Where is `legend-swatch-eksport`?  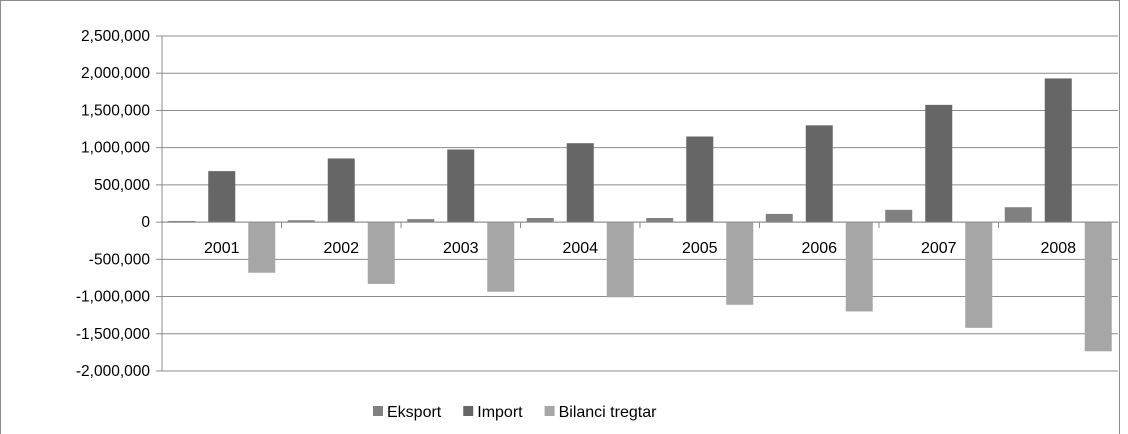 legend-swatch-eksport is located at coordinates (378, 411).